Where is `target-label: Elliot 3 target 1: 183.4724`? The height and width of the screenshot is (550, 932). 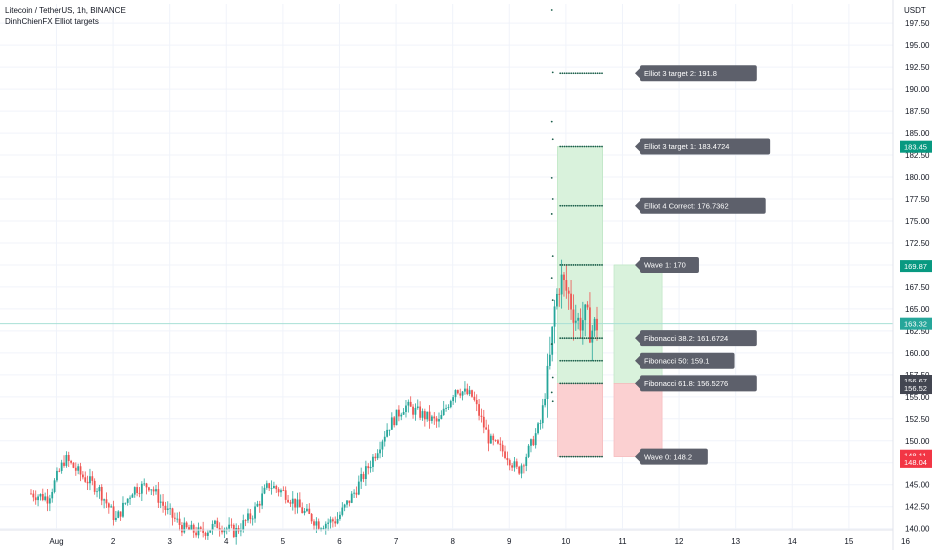 target-label: Elliot 3 target 1: 183.4724 is located at coordinates (703, 146).